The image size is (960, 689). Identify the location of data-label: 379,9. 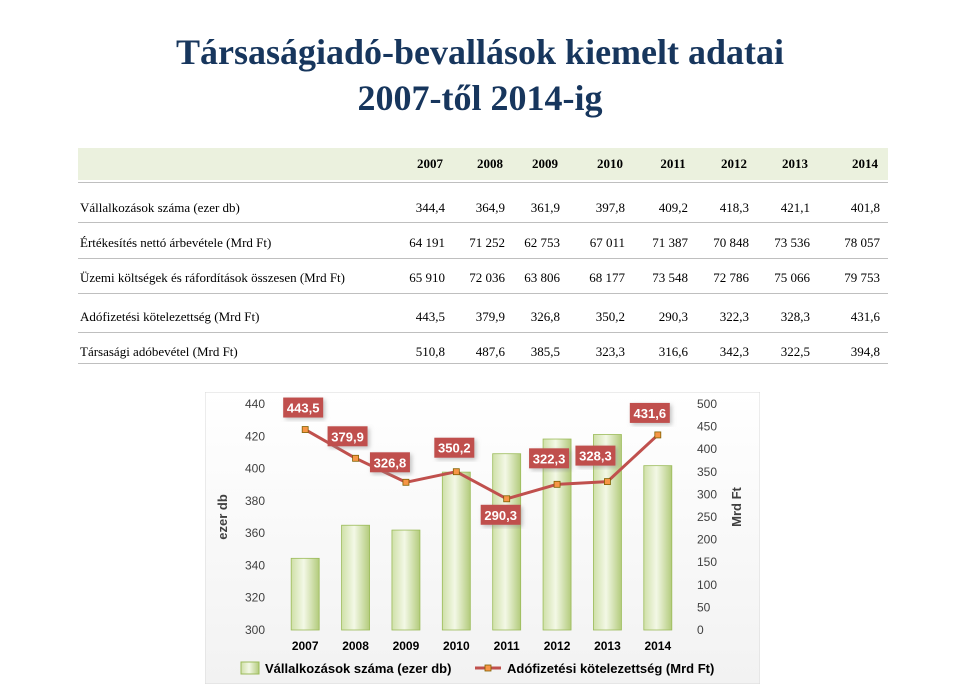
(347, 436).